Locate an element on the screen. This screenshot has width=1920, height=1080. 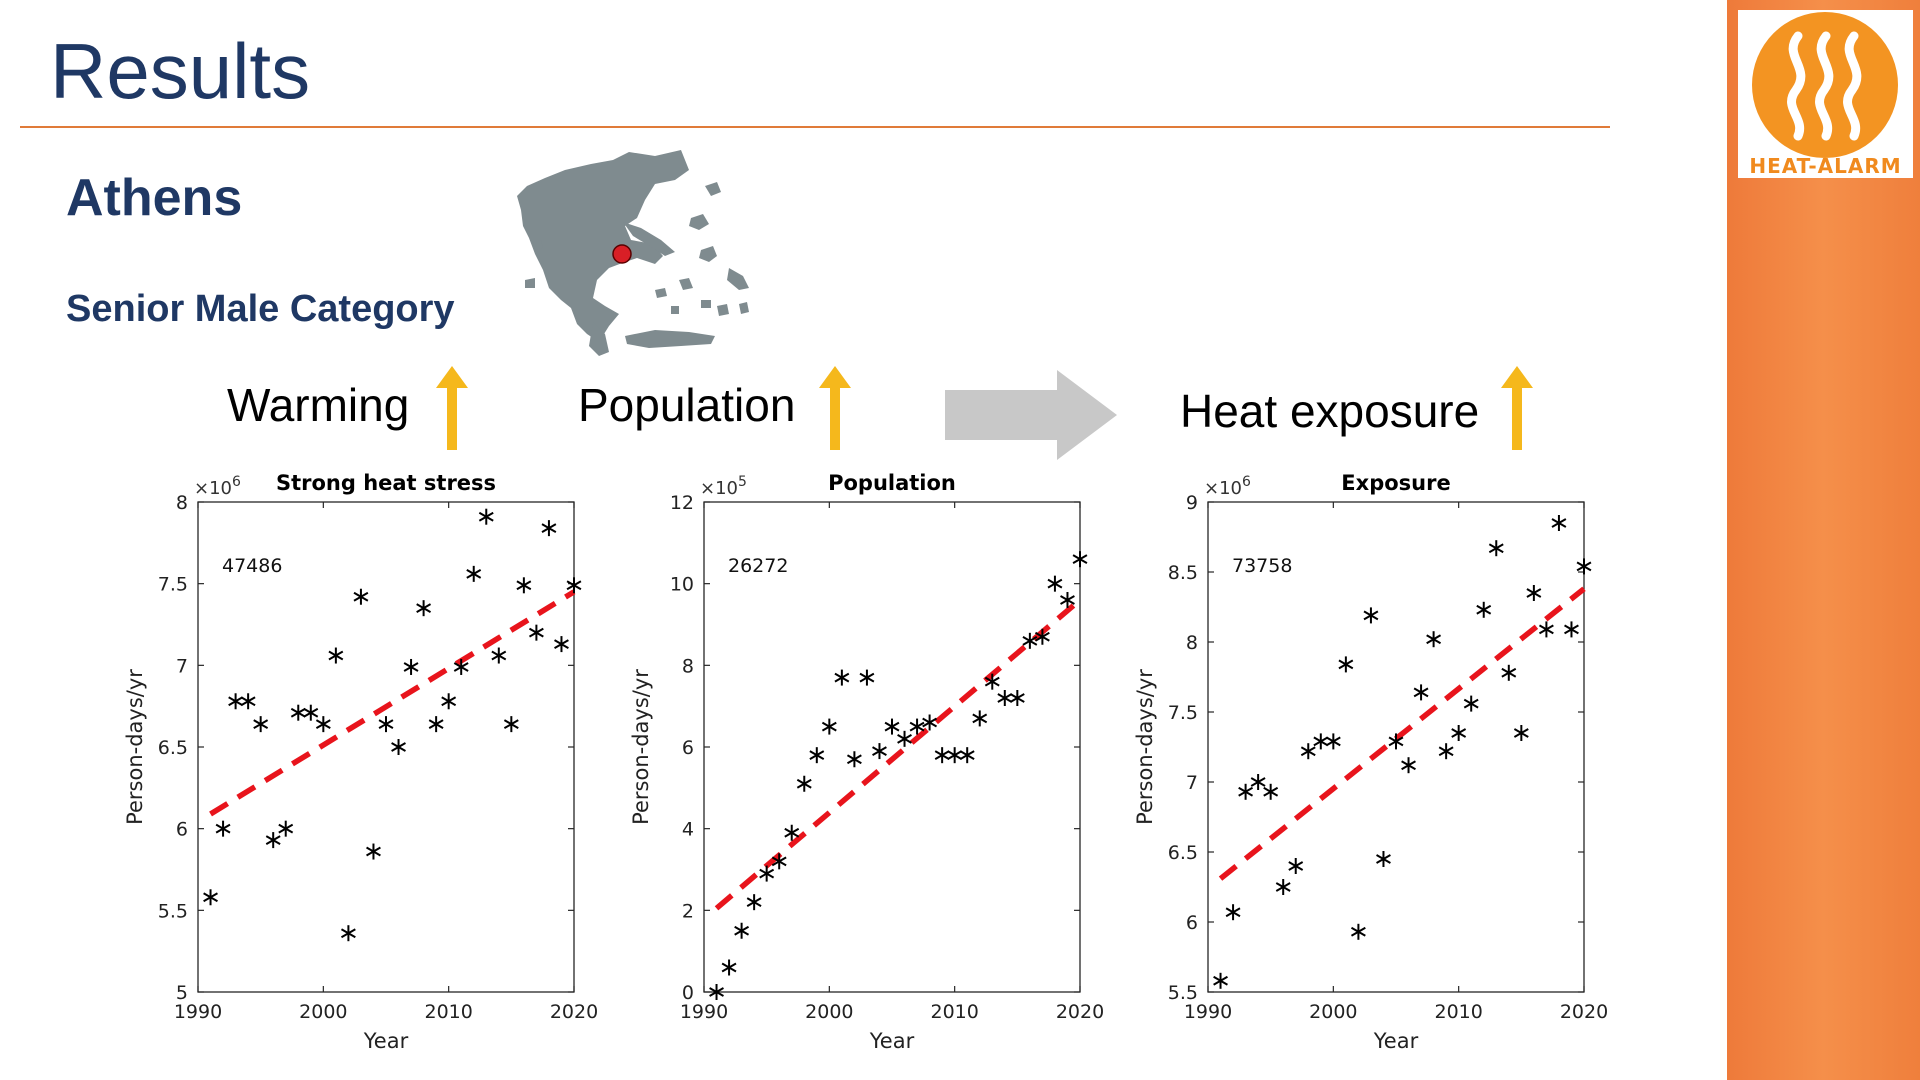
axis-exponent: 5 is located at coordinates (742, 482).